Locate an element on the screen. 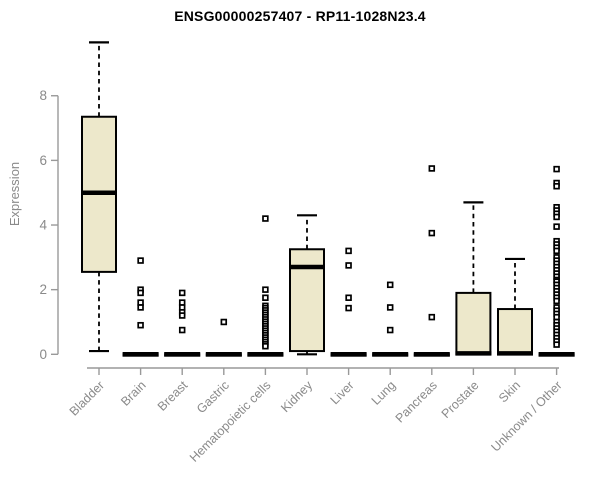 This screenshot has width=600, height=500. x-tick-label: Skin is located at coordinates (509, 391).